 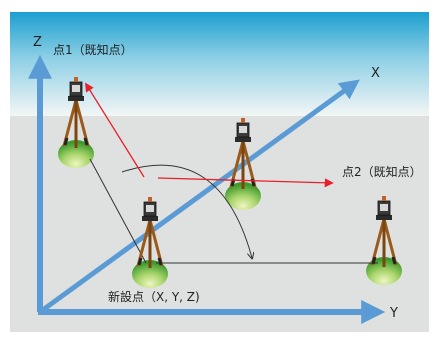 What do you see at coordinates (394, 313) in the screenshot?
I see `y-axis-label: Y` at bounding box center [394, 313].